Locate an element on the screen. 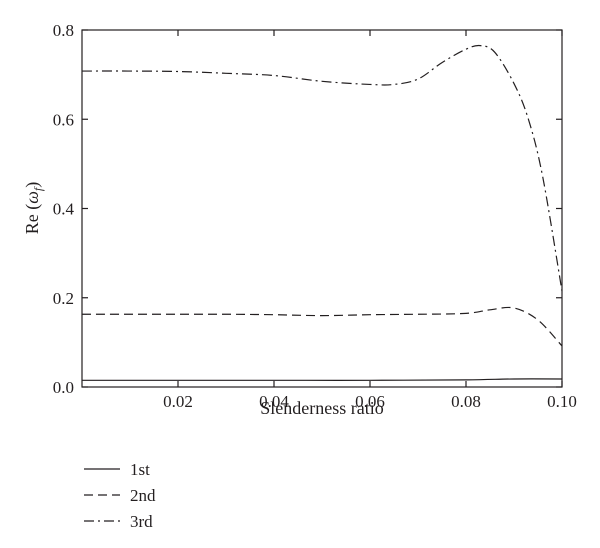 The height and width of the screenshot is (548, 600). y-tick-label: 0.8 is located at coordinates (63, 30).